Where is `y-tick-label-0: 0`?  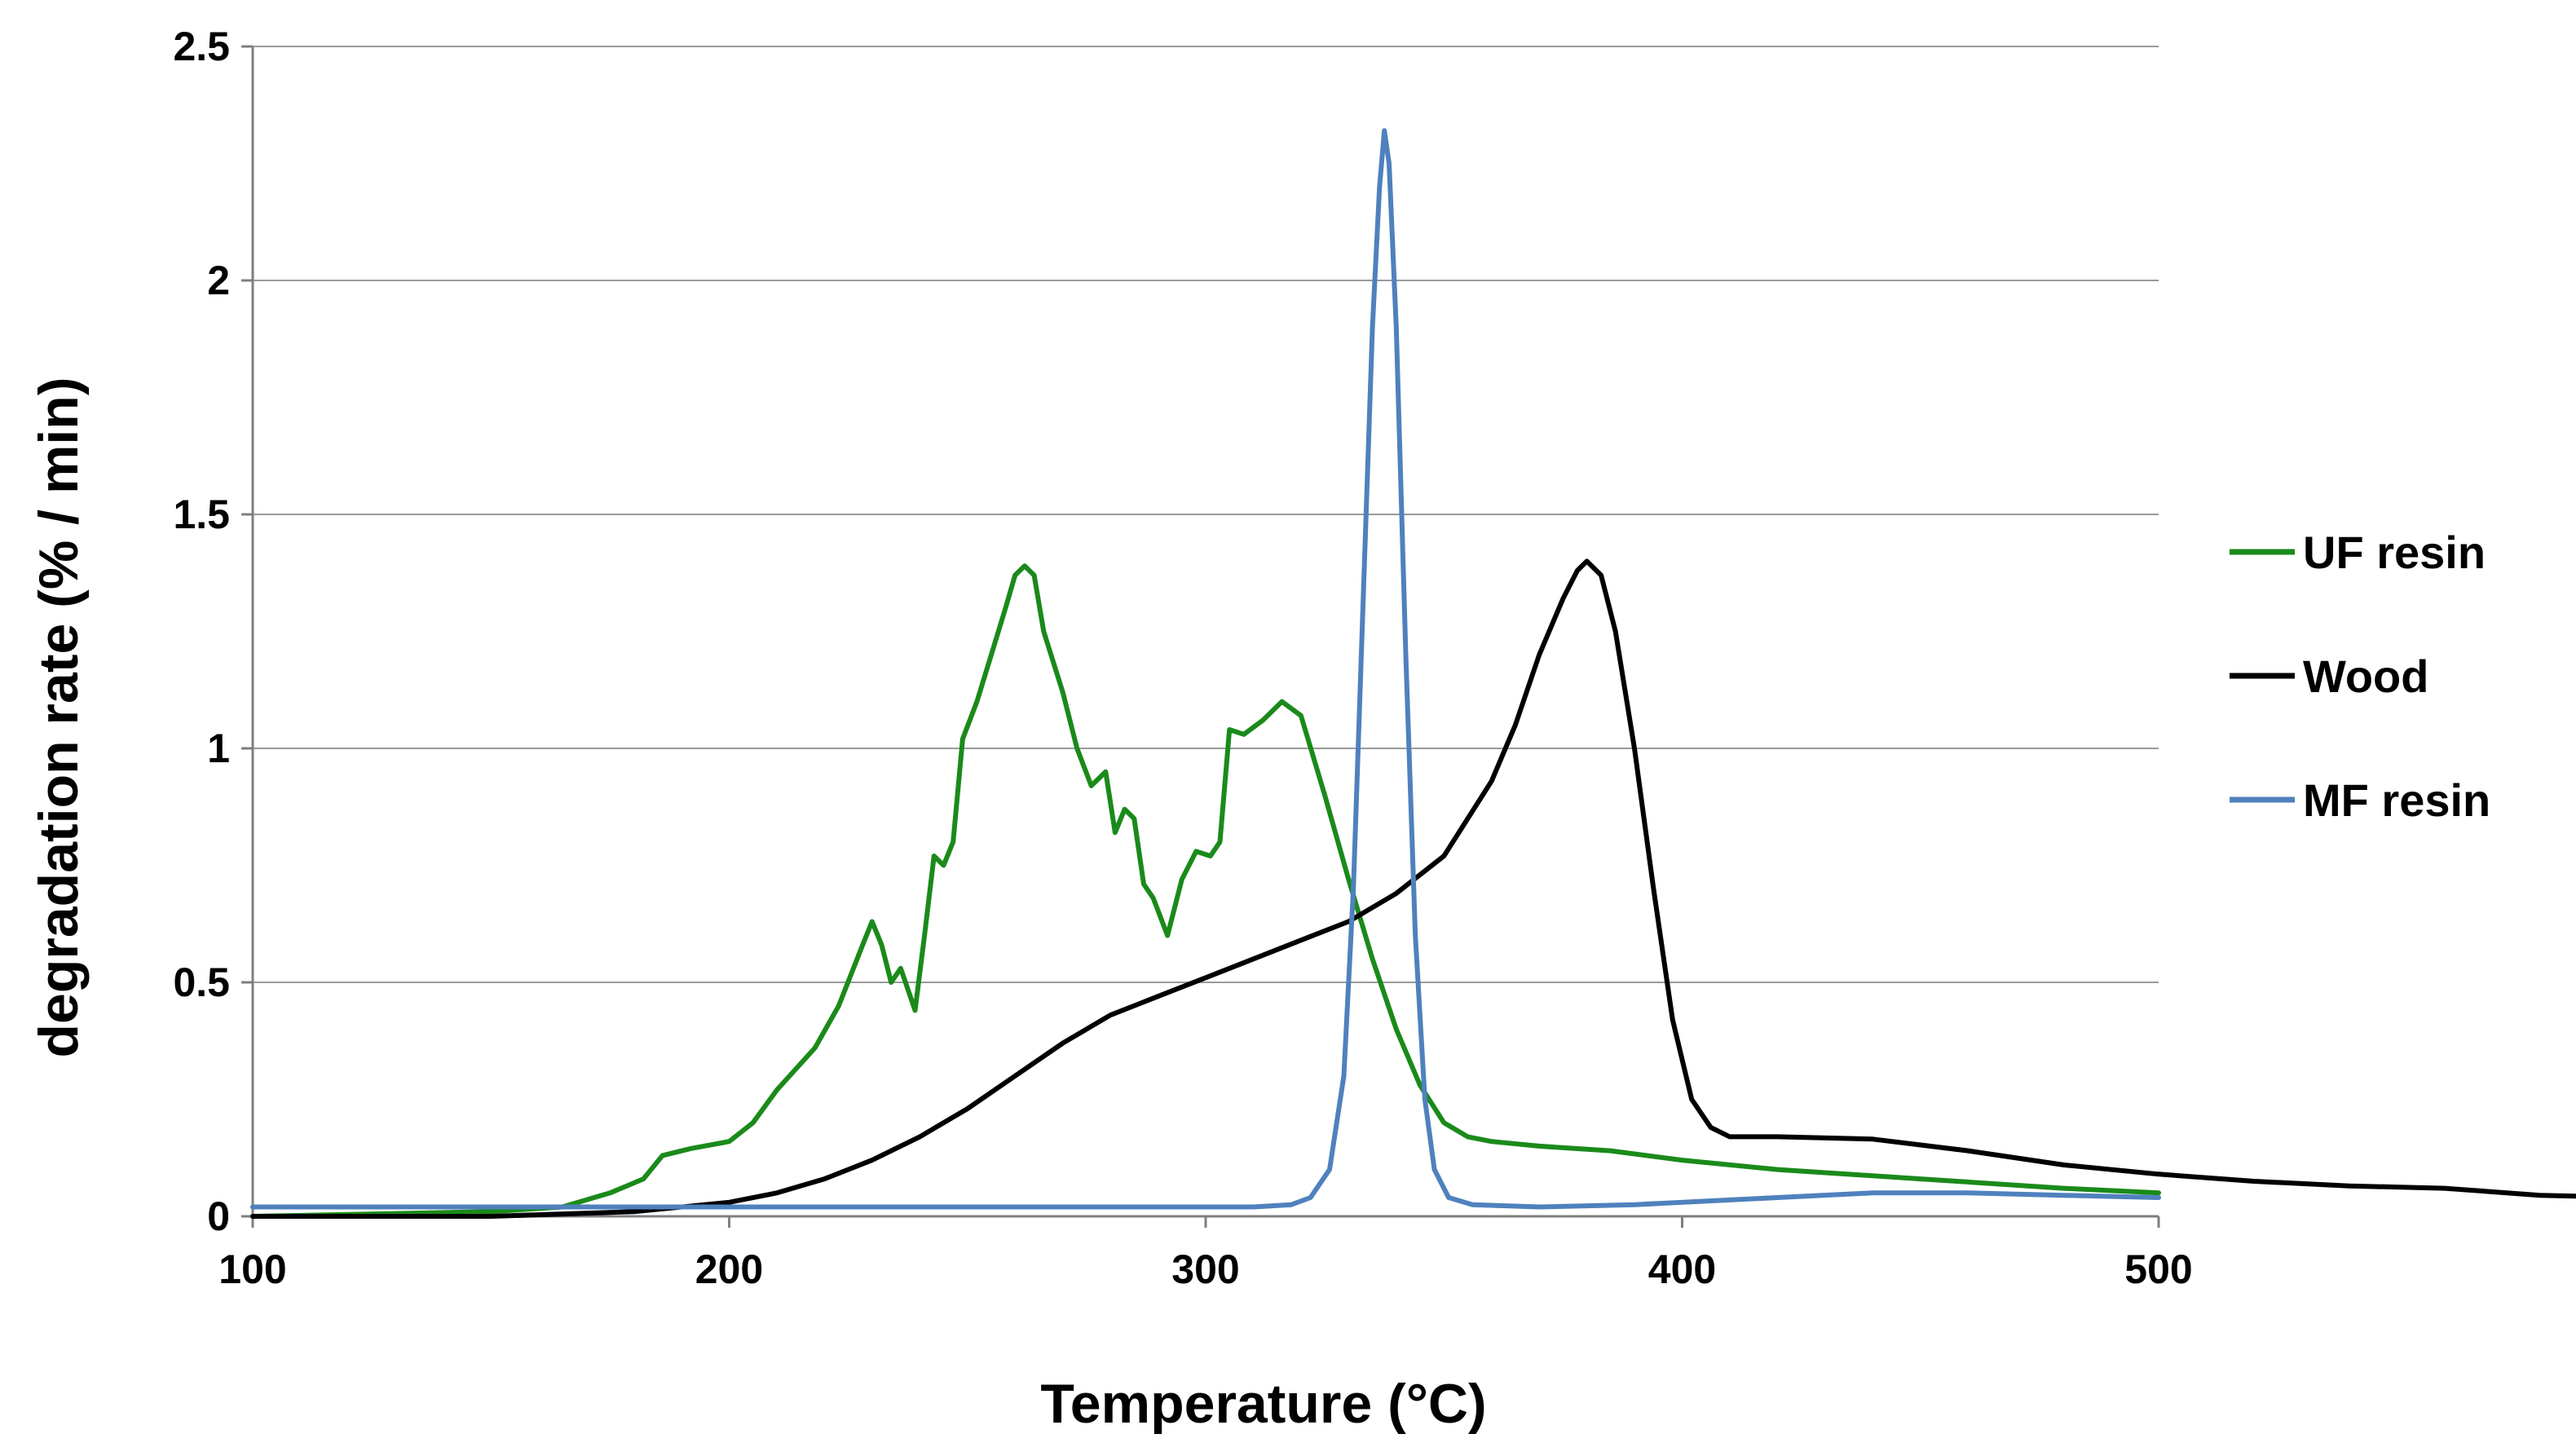 y-tick-label-0: 0 is located at coordinates (218, 1216).